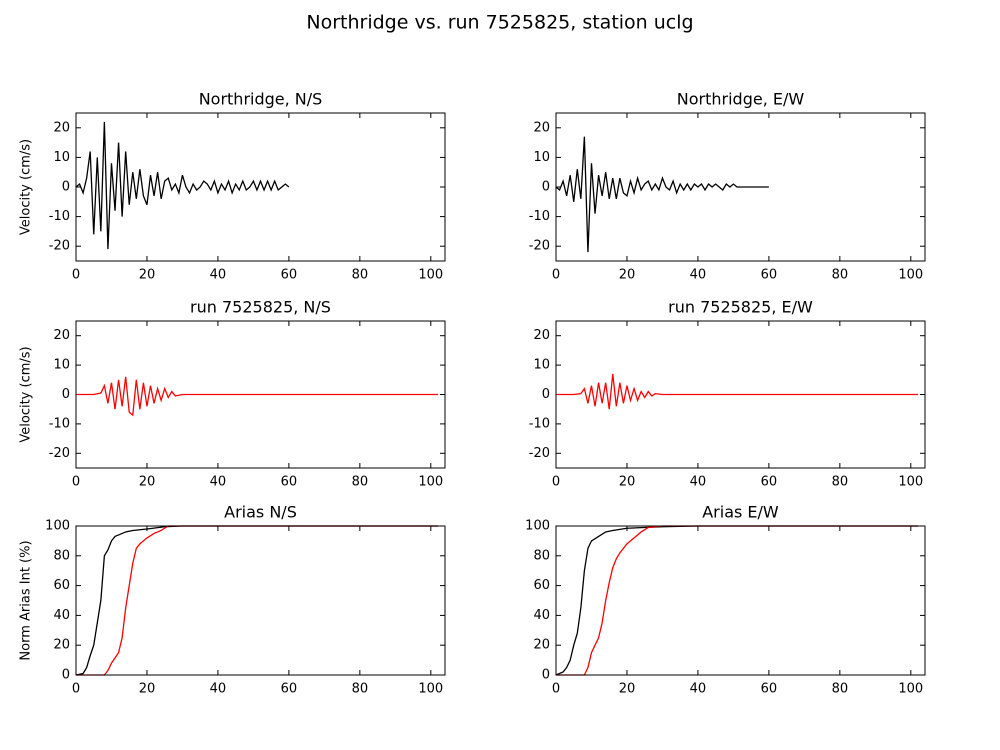 This screenshot has height=750, width=1000. I want to click on axes-title: Arias N/S, so click(260, 512).